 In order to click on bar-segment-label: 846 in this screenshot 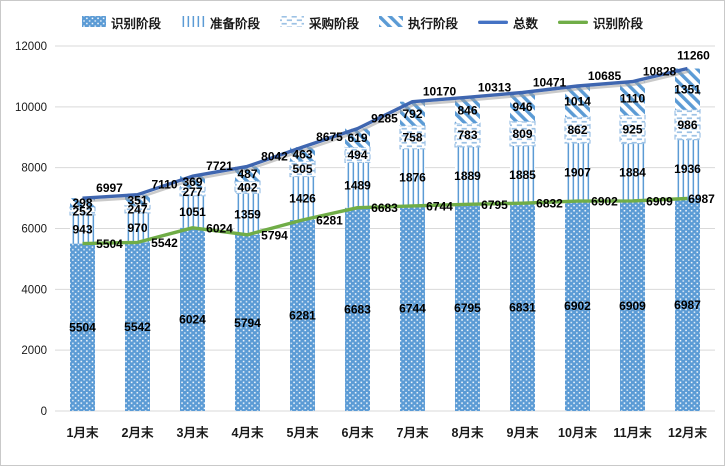, I will do `click(467, 110)`.